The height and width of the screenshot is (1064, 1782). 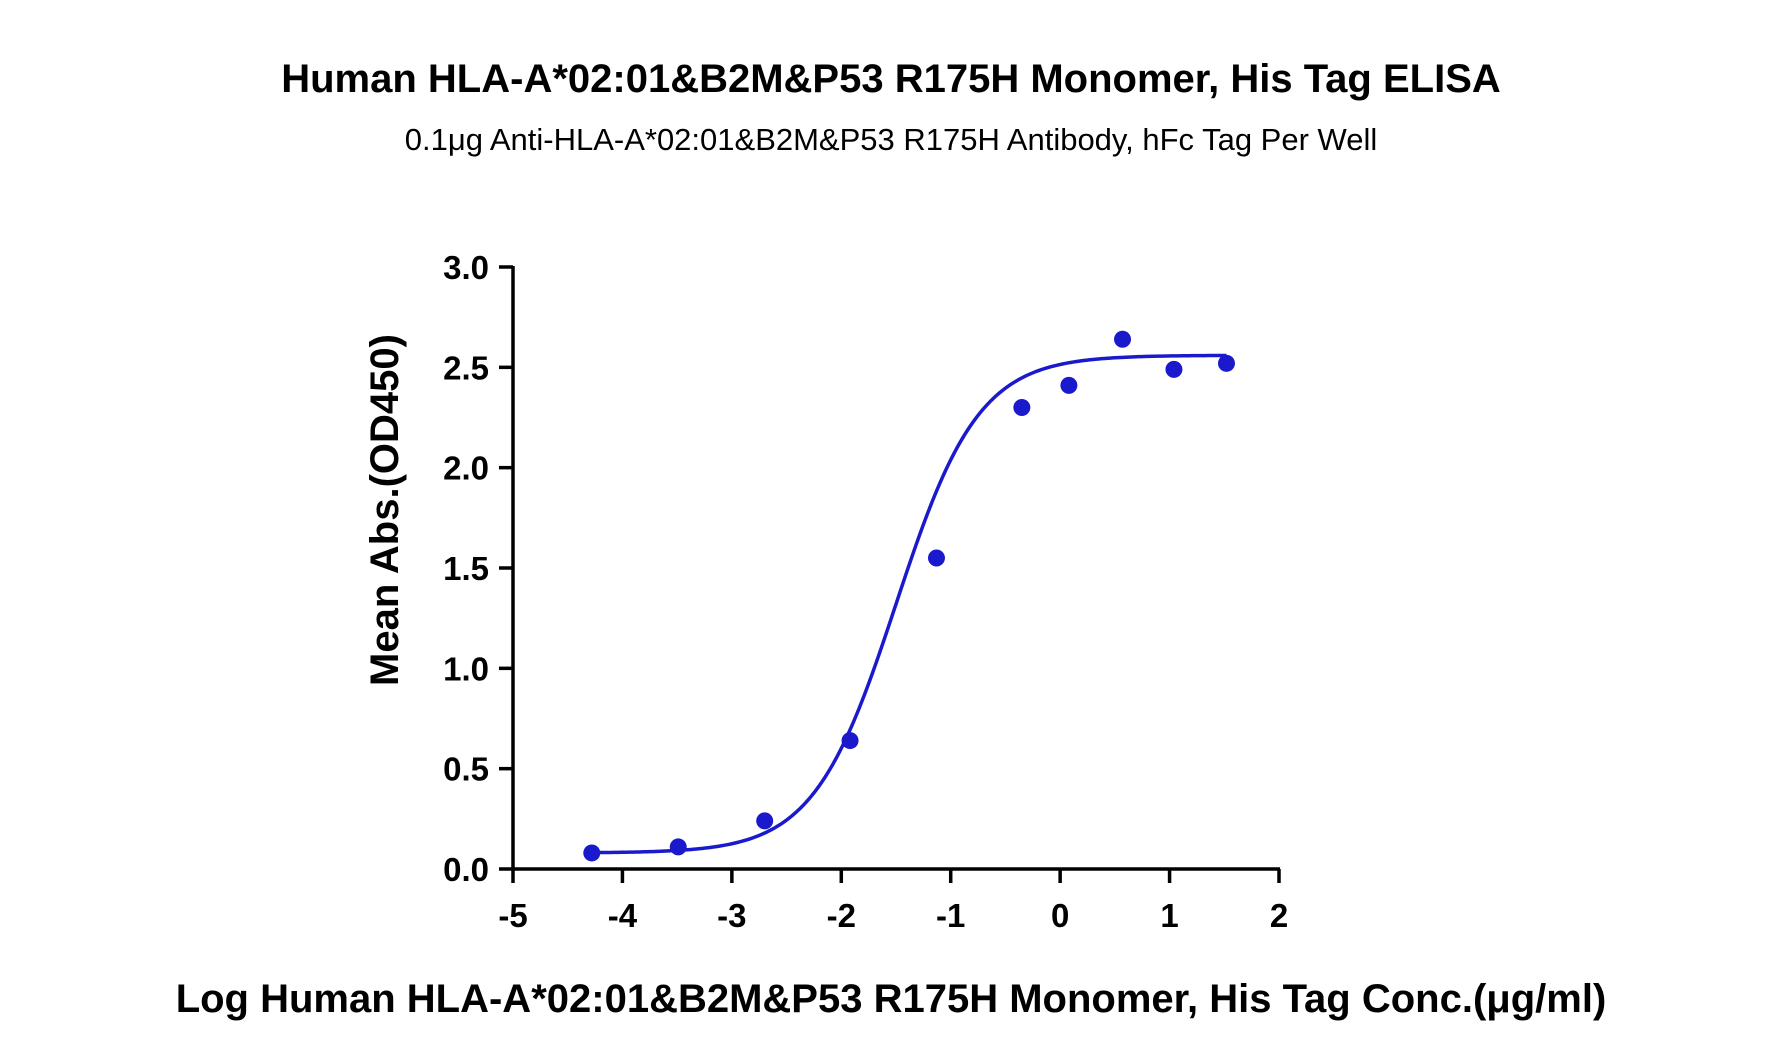 What do you see at coordinates (1279, 915) in the screenshot?
I see `x-tick-label: 2` at bounding box center [1279, 915].